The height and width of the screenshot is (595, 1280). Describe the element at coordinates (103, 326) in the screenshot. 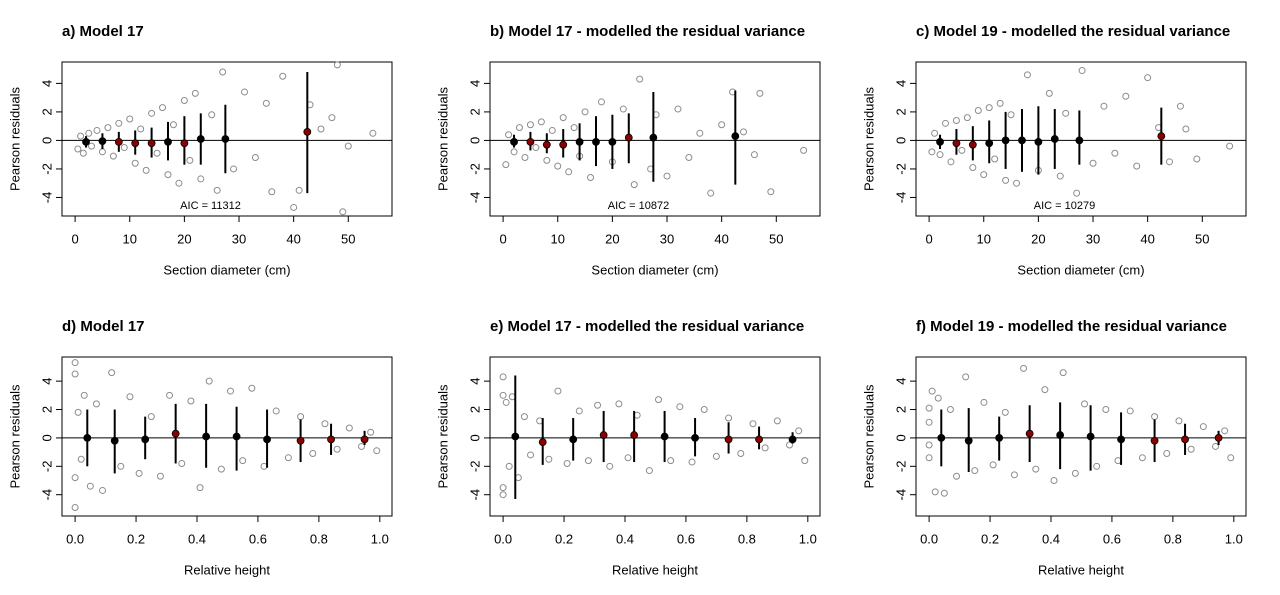

I see `panel-title: d) Model 17` at that location.